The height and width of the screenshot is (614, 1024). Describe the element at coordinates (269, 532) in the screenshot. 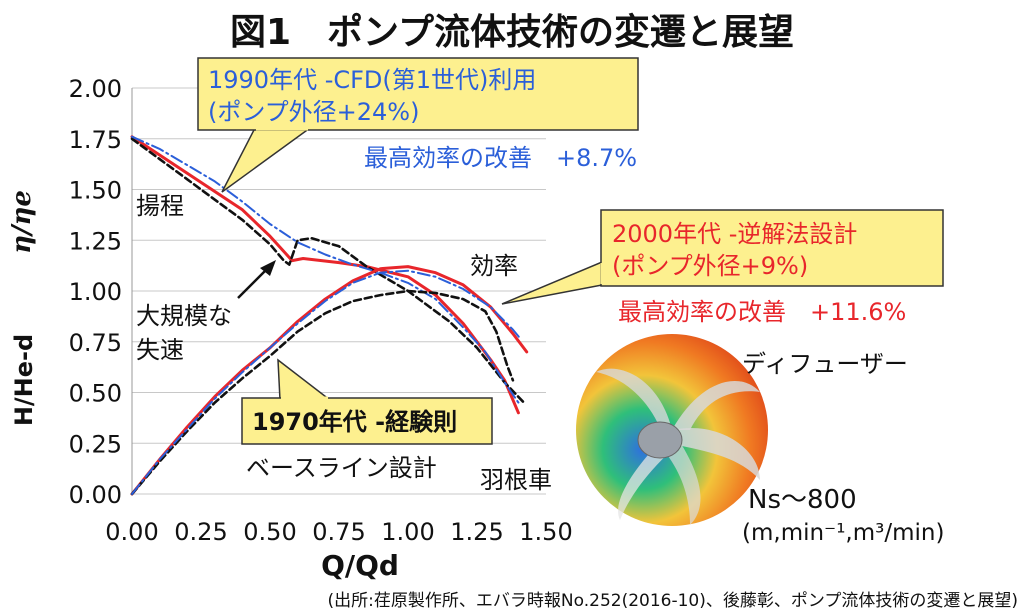

I see `x-tick-label: 0.50` at that location.